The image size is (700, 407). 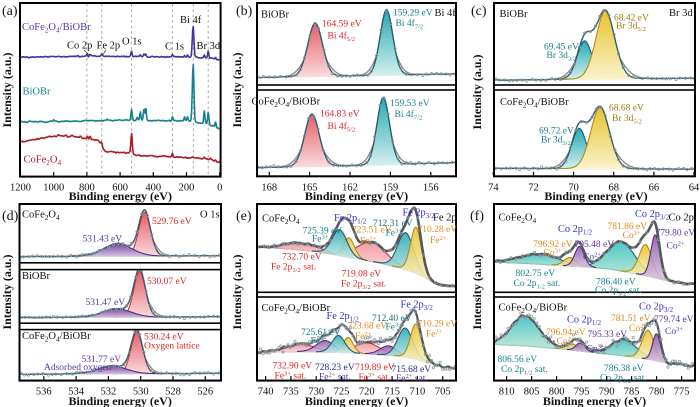 What do you see at coordinates (266, 391) in the screenshot?
I see `svg-text: 740` at bounding box center [266, 391].